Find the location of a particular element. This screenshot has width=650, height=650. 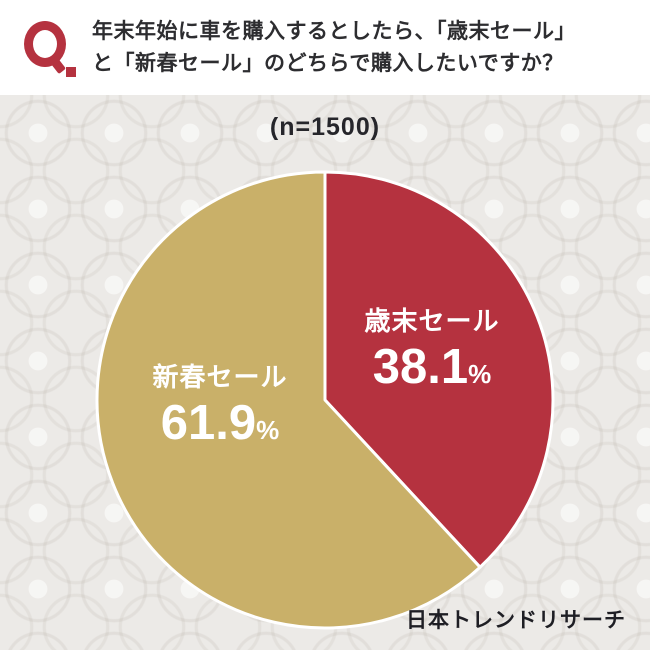

question-line1: 年末年始に車を購入するとしたら、「歳末セール」 is located at coordinates (334, 31).